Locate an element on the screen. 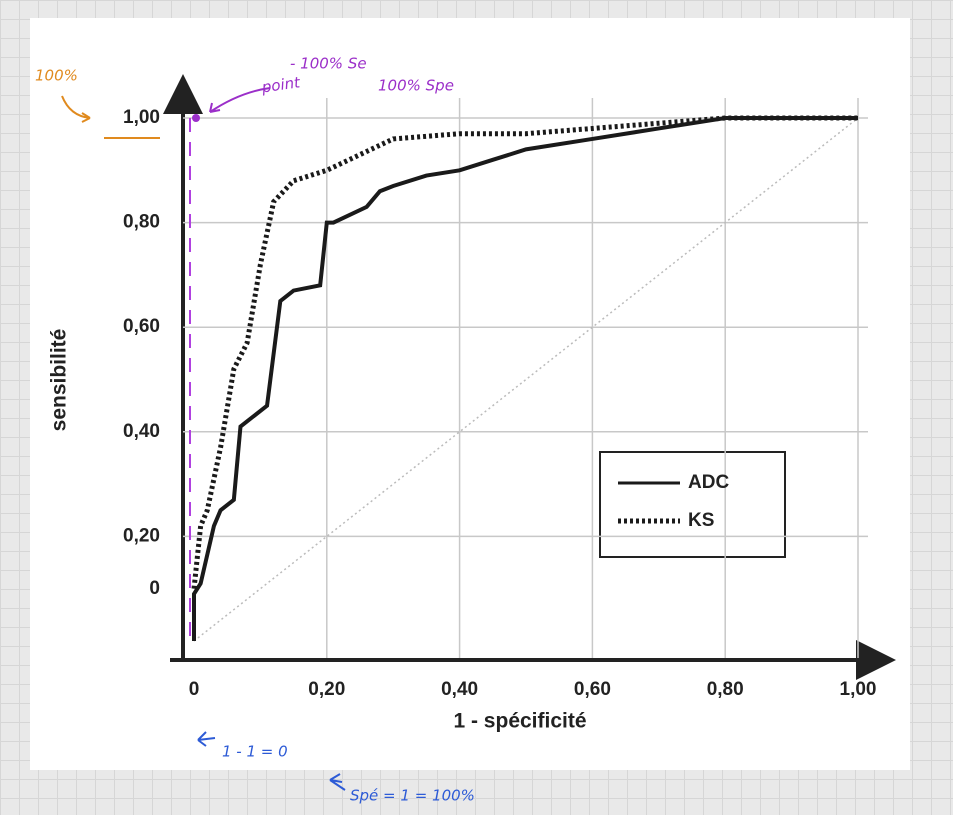  legend-box is located at coordinates (692, 504).